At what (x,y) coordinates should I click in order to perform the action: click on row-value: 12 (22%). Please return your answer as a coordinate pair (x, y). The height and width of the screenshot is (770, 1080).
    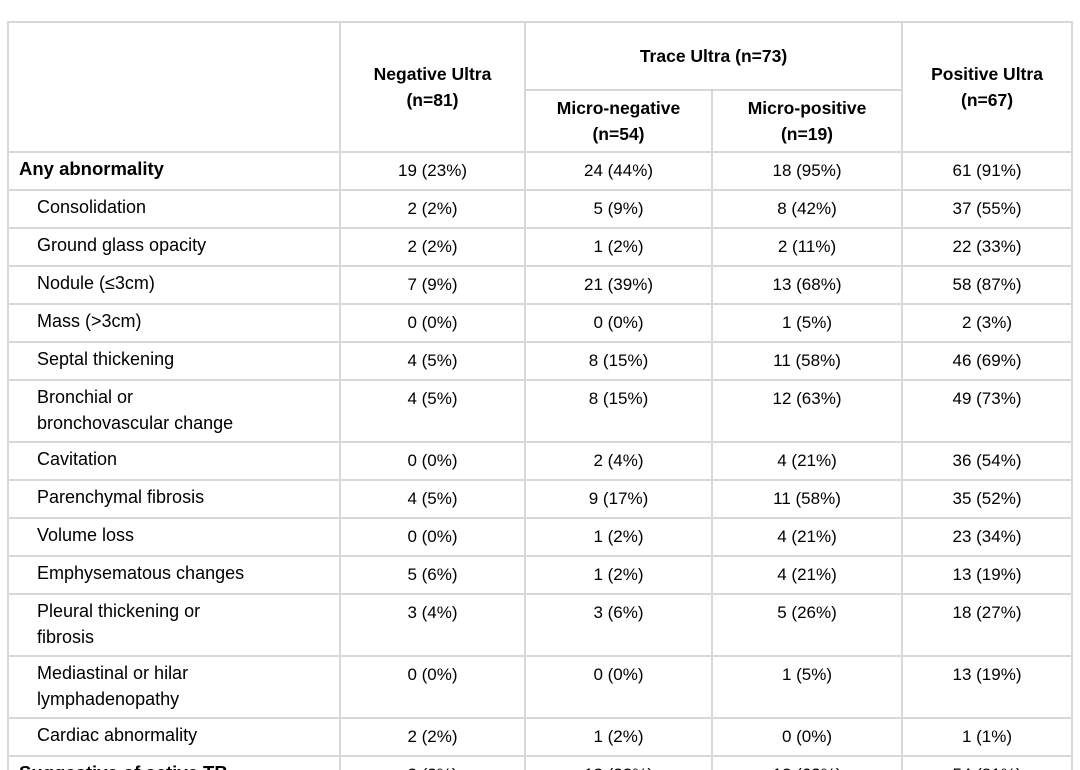
    Looking at the image, I should click on (618, 762).